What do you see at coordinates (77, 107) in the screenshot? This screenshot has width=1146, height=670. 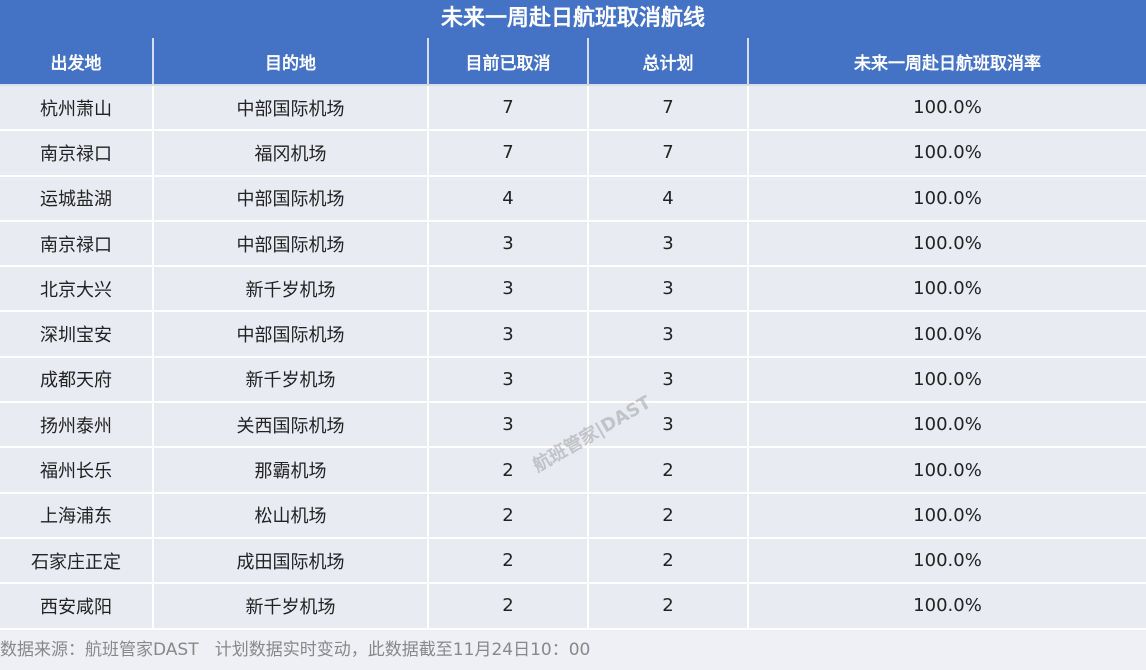 I see `cell-origin: 杭州萧山` at bounding box center [77, 107].